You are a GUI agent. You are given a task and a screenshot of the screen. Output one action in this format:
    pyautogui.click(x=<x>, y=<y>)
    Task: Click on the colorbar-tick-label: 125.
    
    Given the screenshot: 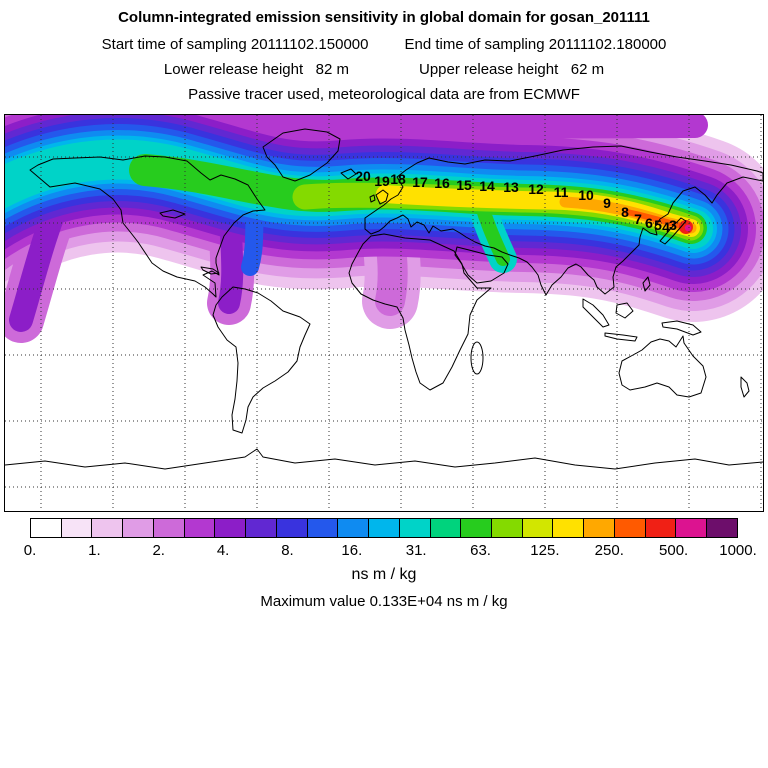 What is the action you would take?
    pyautogui.click(x=545, y=550)
    